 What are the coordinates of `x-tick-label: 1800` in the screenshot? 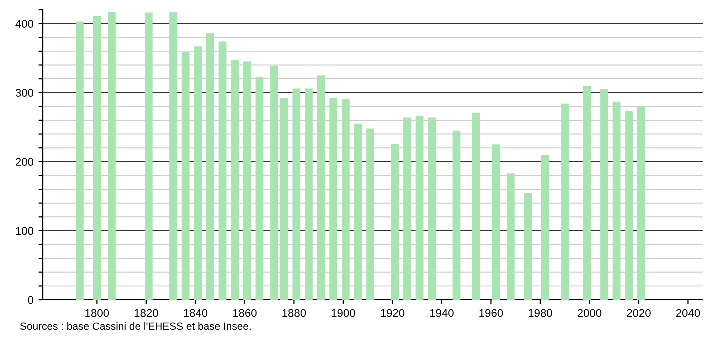 It's located at (98, 313).